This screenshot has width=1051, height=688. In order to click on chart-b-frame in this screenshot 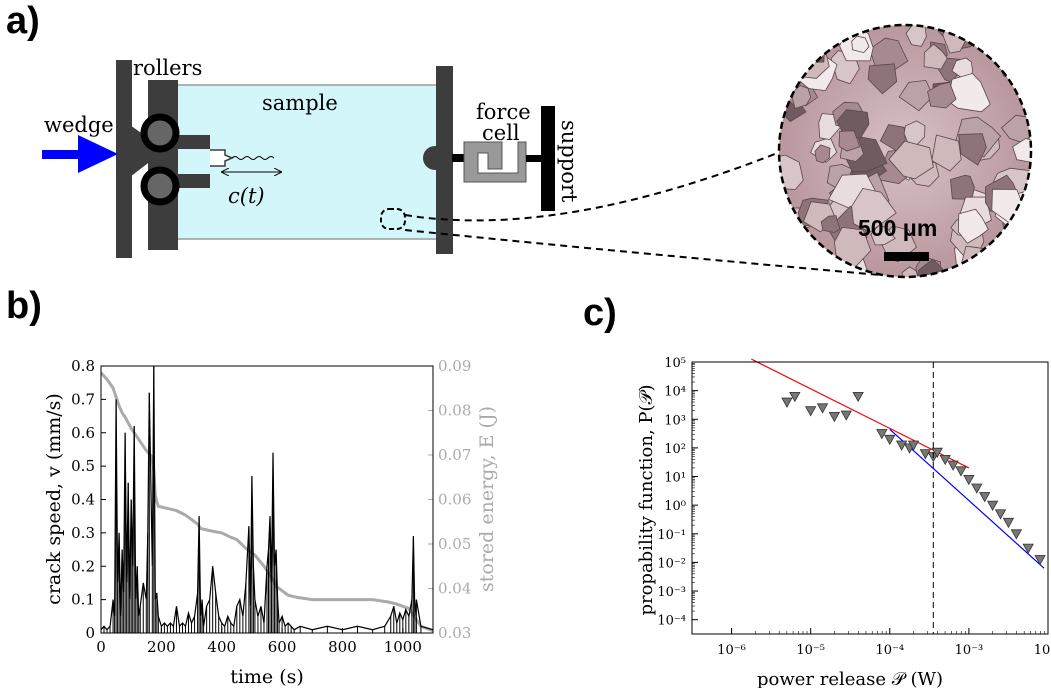, I will do `click(267, 499)`.